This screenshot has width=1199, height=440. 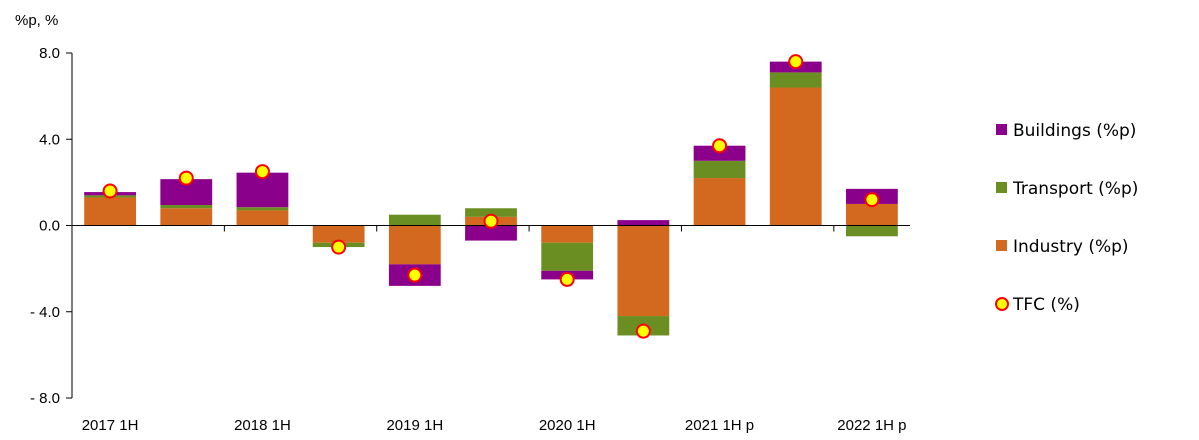 I want to click on legend-item-industry: Industry (%p), so click(x=1062, y=247).